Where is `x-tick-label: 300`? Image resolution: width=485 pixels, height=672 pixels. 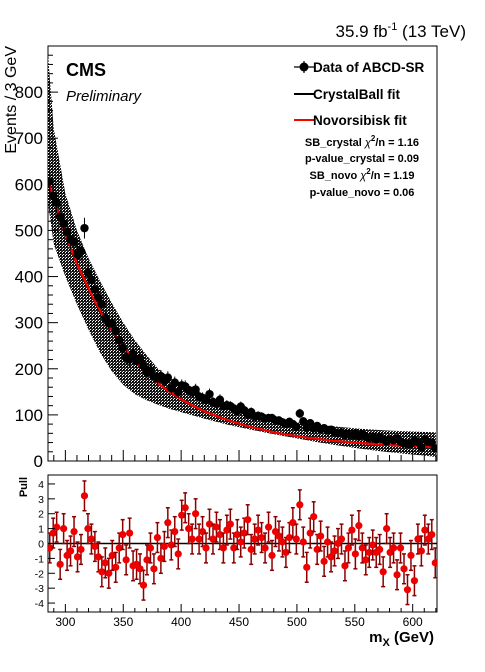 x-tick-label: 300 is located at coordinates (65, 622).